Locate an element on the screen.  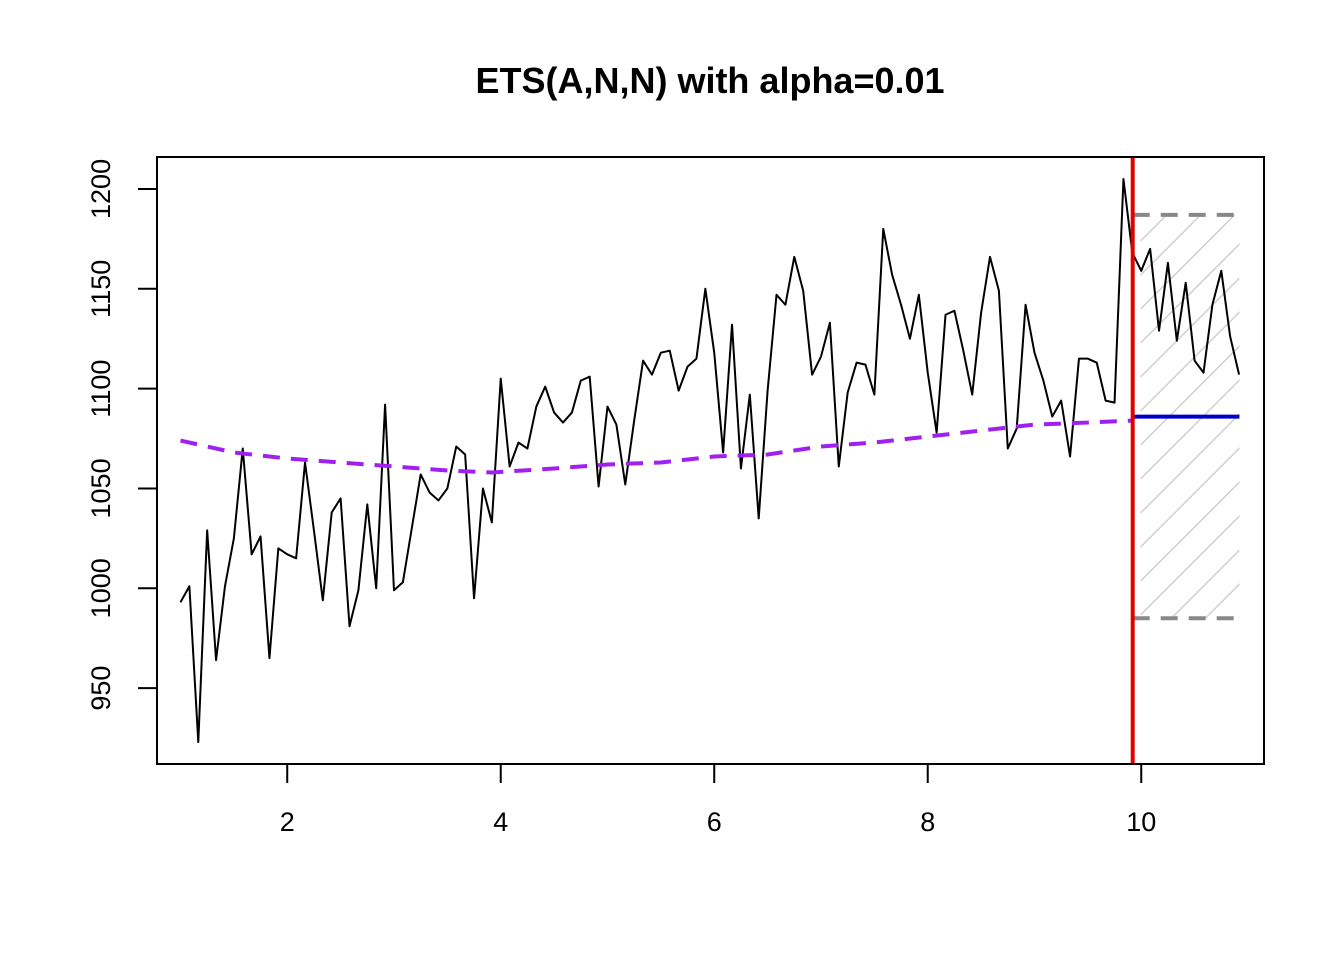
y-tick-label: 1100 is located at coordinates (101, 389).